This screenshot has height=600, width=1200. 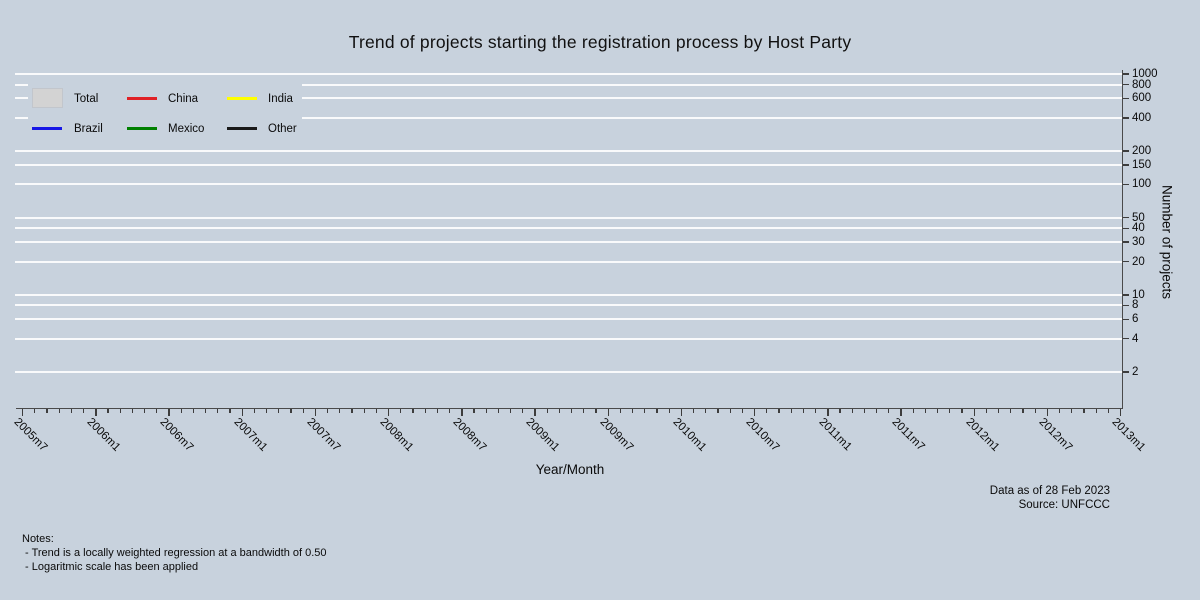 What do you see at coordinates (186, 128) in the screenshot?
I see `legend-label-mexico: Mexico` at bounding box center [186, 128].